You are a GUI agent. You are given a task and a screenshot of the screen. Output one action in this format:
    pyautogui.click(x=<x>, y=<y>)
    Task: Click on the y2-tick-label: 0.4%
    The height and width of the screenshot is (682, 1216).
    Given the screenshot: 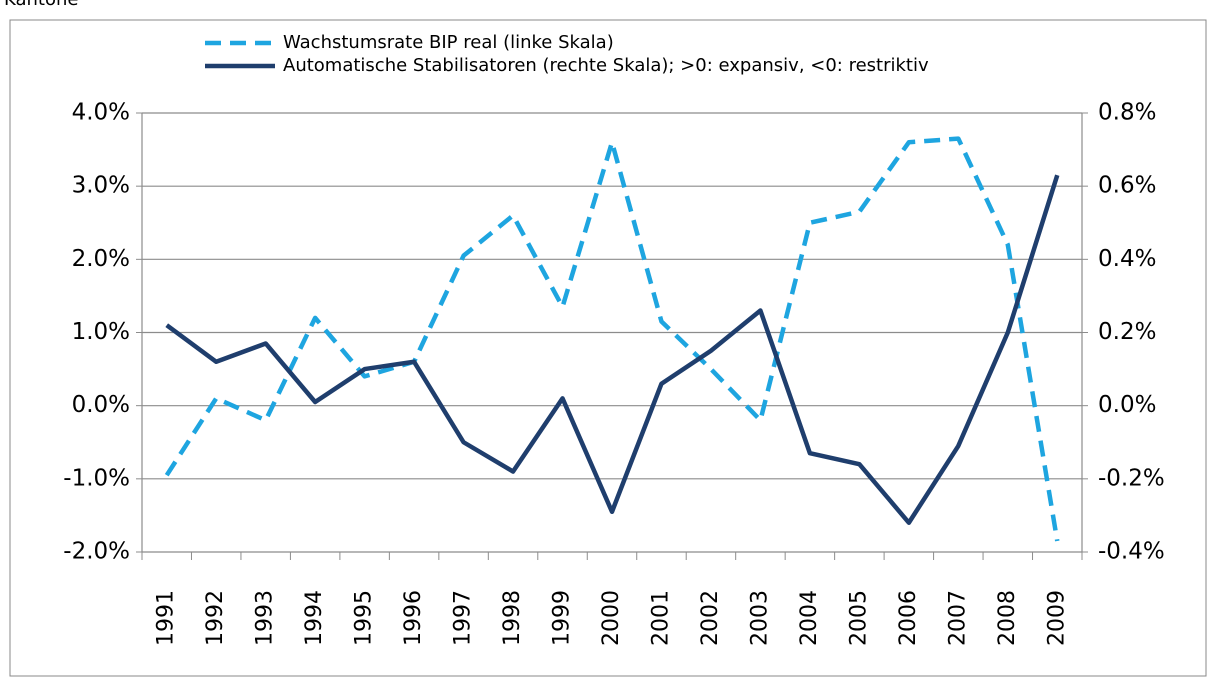 What is the action you would take?
    pyautogui.click(x=1127, y=259)
    